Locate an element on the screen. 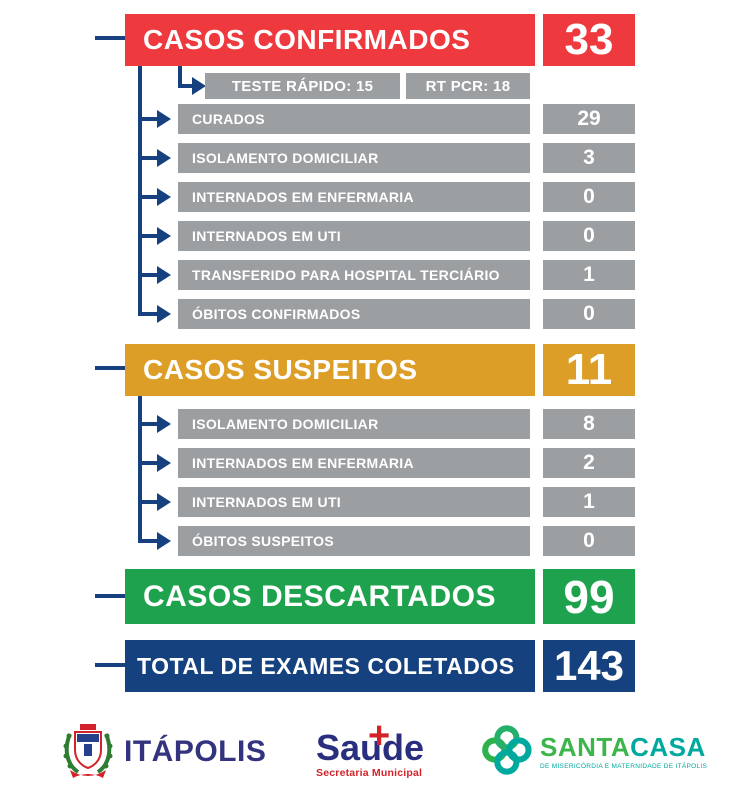 Image resolution: width=734 pixels, height=788 pixels. confirmed-header: CASOS CONFIRMADOS is located at coordinates (330, 40).